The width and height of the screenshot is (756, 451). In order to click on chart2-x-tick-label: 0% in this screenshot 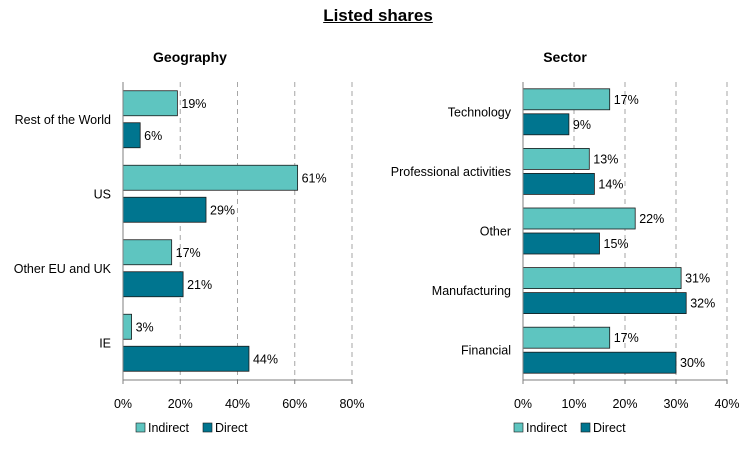, I will do `click(523, 404)`.